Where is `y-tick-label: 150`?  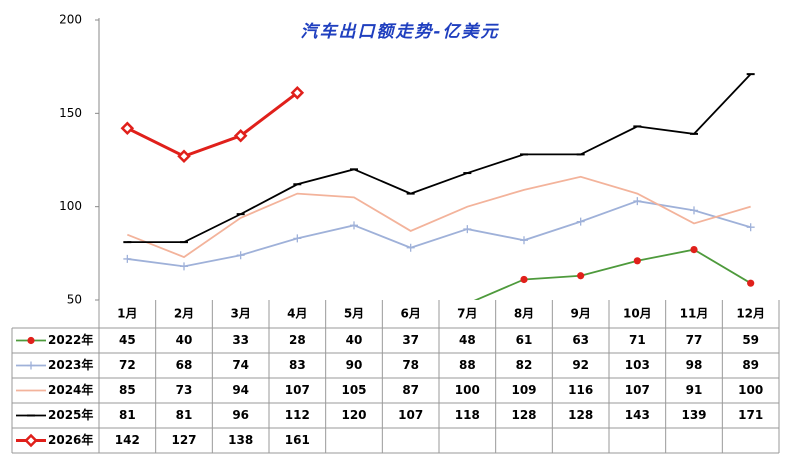
y-tick-label: 150 is located at coordinates (70, 113).